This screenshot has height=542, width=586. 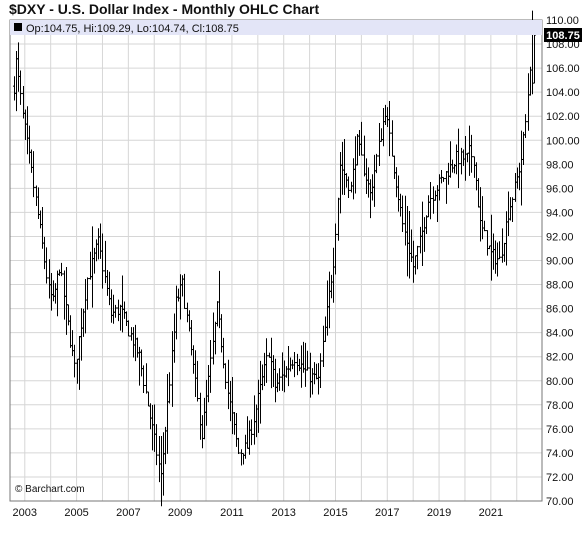 I want to click on y-tick-label: 102.00, so click(x=563, y=117).